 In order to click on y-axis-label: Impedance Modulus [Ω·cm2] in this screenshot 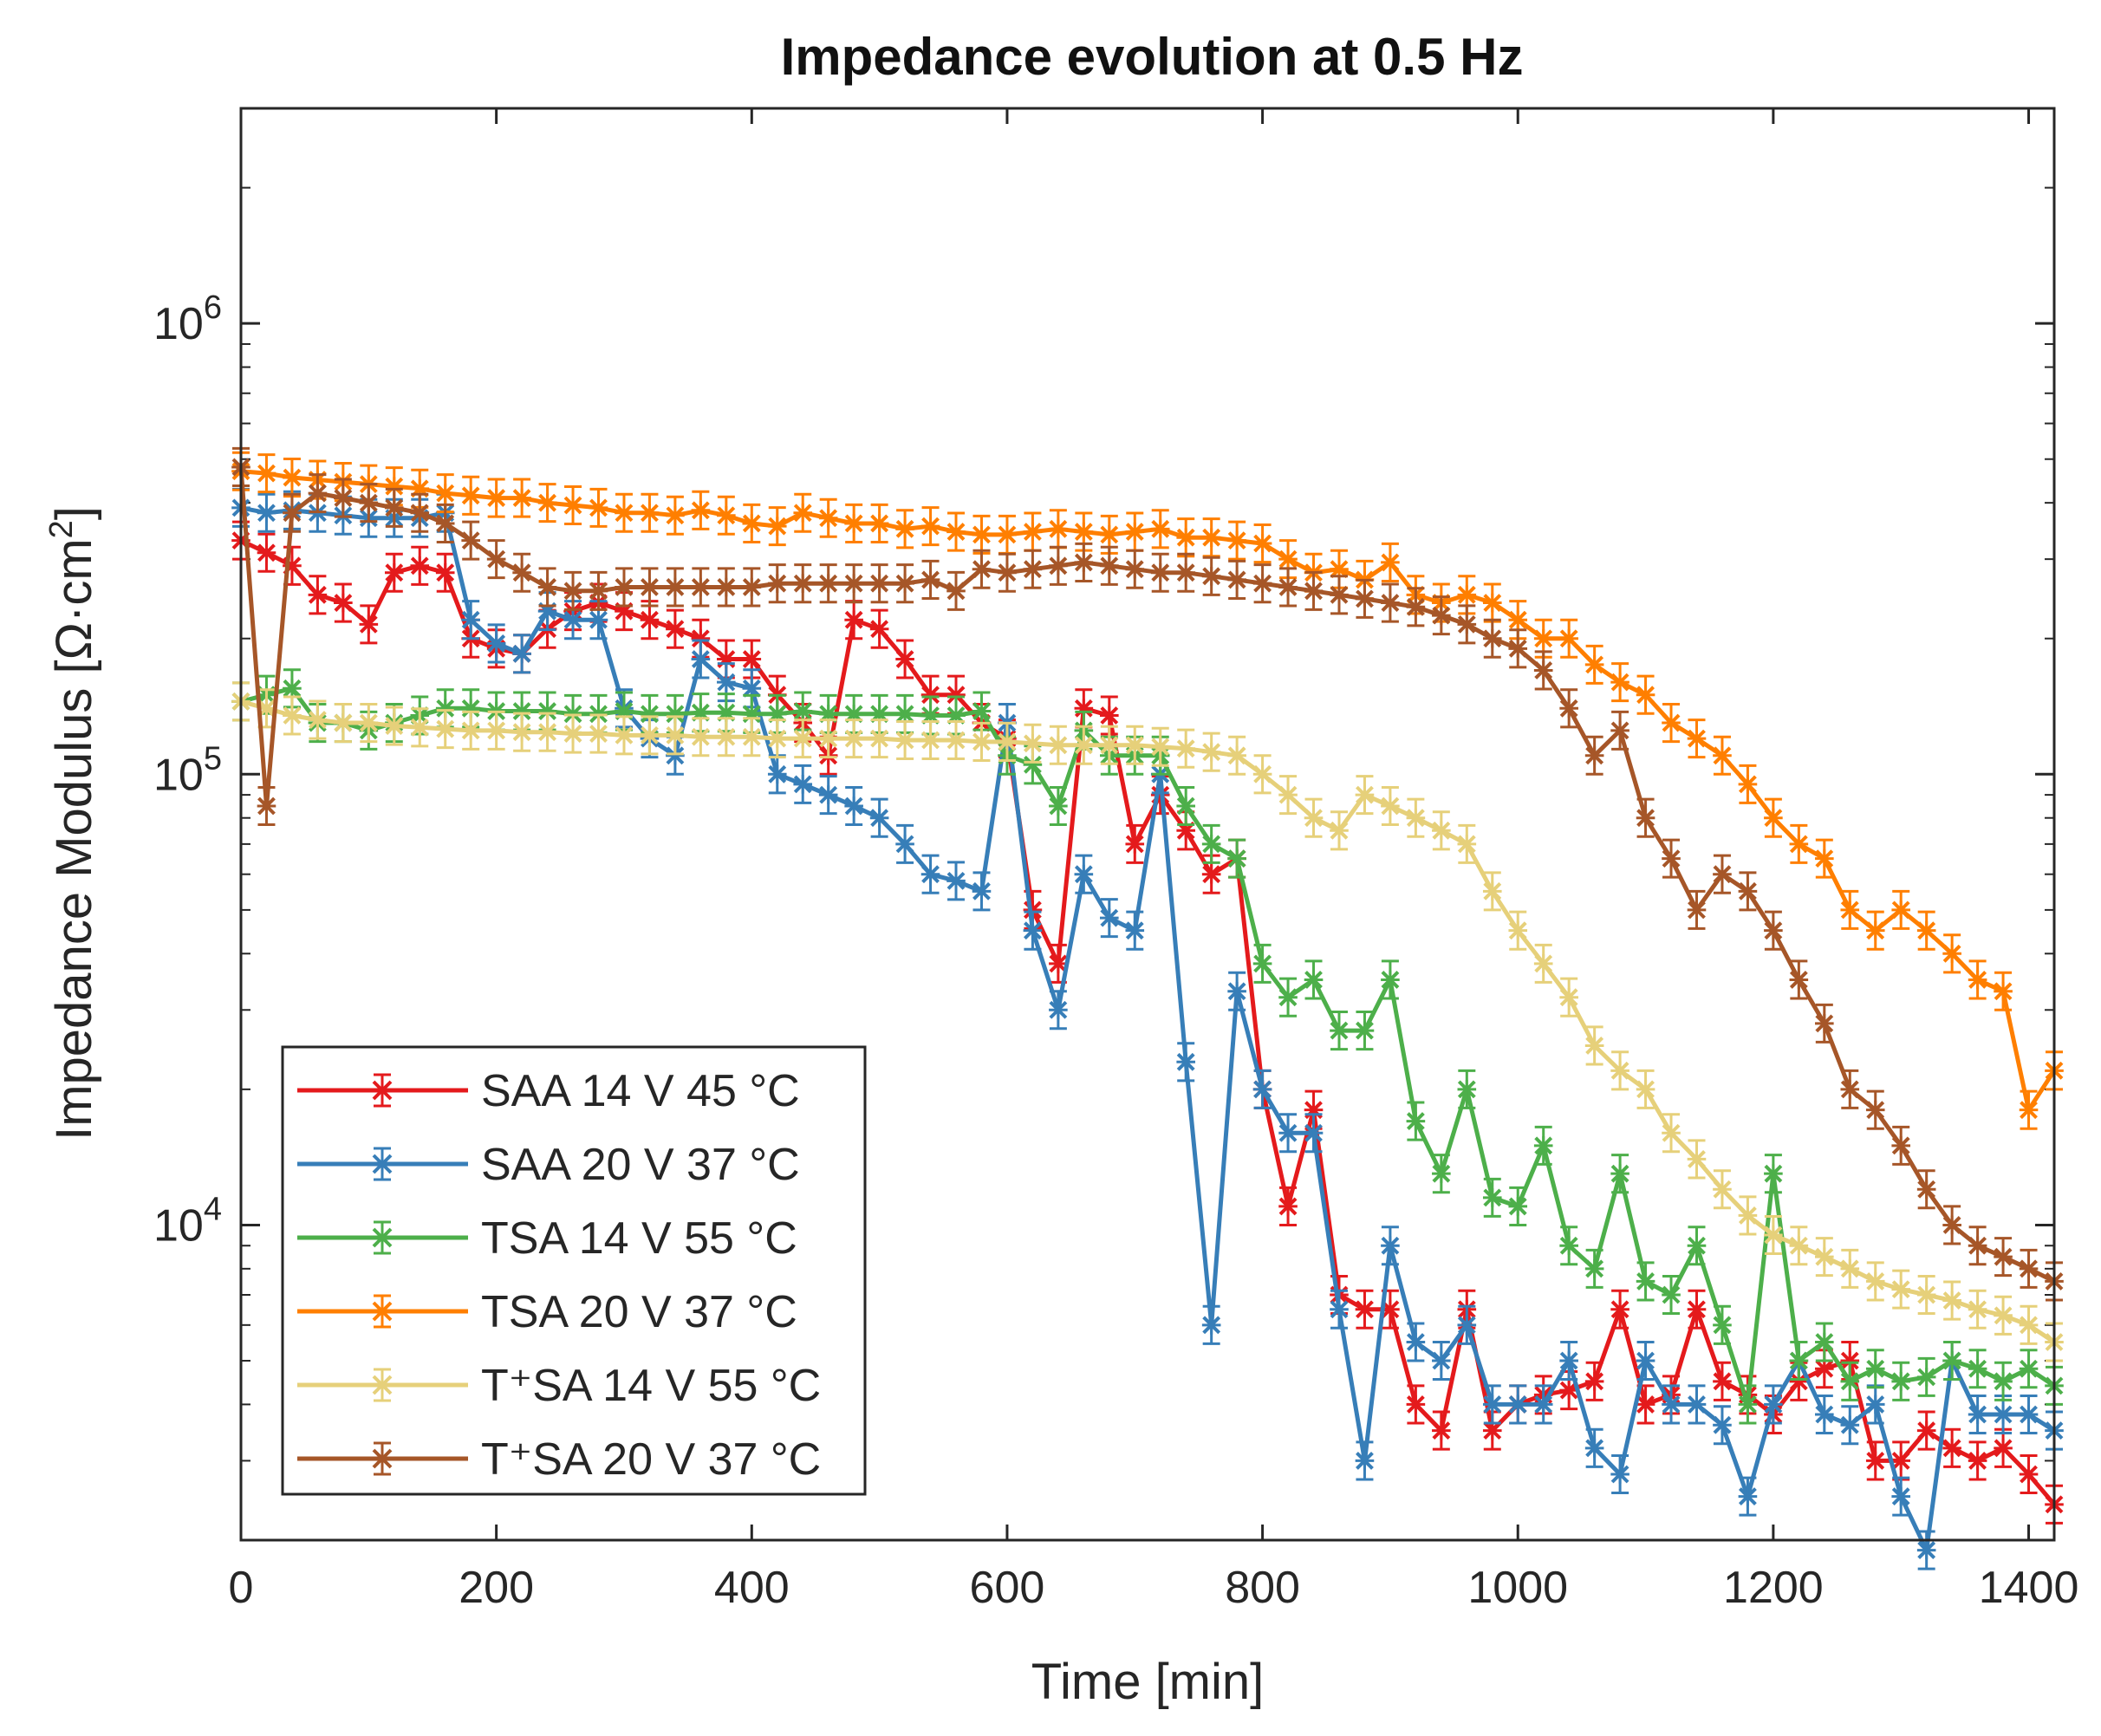, I will do `click(72, 823)`.